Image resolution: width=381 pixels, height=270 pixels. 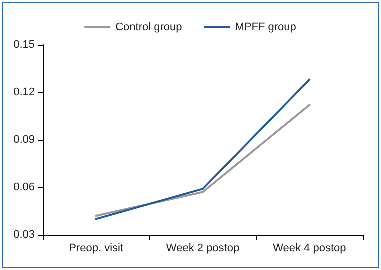 What do you see at coordinates (24, 188) in the screenshot?
I see `y-tick-label: 0.06` at bounding box center [24, 188].